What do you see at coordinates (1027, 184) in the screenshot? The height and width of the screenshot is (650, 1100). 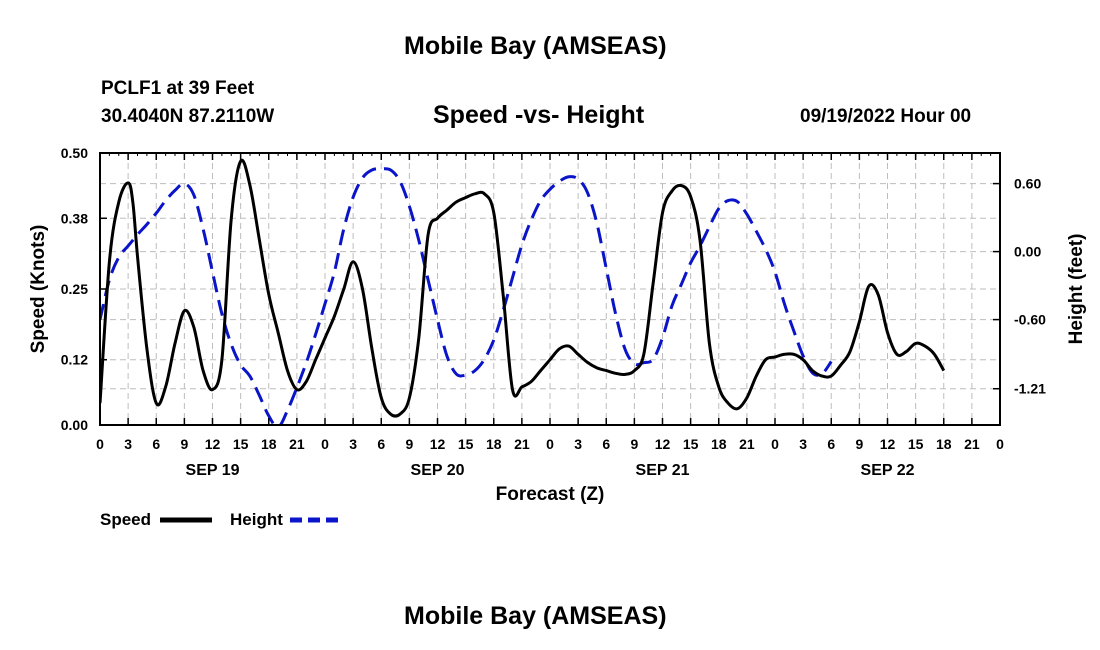 I see `y-tick-label-right: 0.60` at bounding box center [1027, 184].